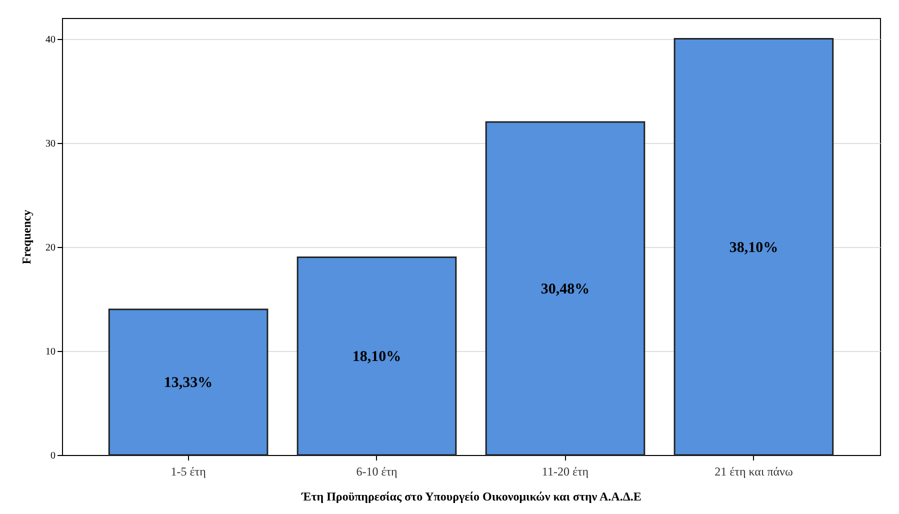 The height and width of the screenshot is (514, 899). What do you see at coordinates (51, 144) in the screenshot?
I see `y-tick-label: 30` at bounding box center [51, 144].